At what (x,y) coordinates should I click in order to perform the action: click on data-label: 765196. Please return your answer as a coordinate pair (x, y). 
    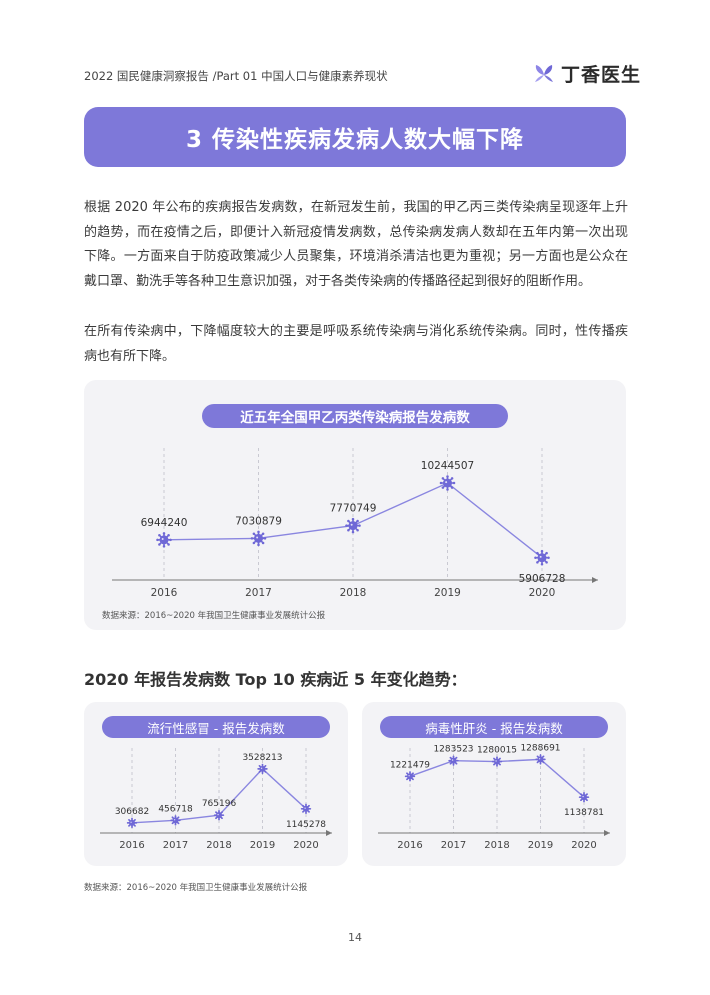
    Looking at the image, I should click on (219, 804).